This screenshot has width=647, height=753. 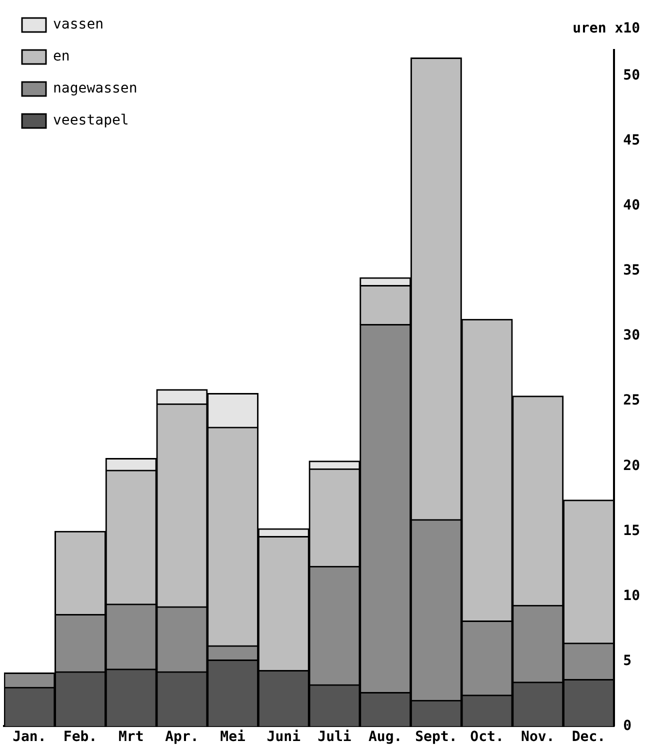 I want to click on y-tick-label: 35, so click(x=631, y=270).